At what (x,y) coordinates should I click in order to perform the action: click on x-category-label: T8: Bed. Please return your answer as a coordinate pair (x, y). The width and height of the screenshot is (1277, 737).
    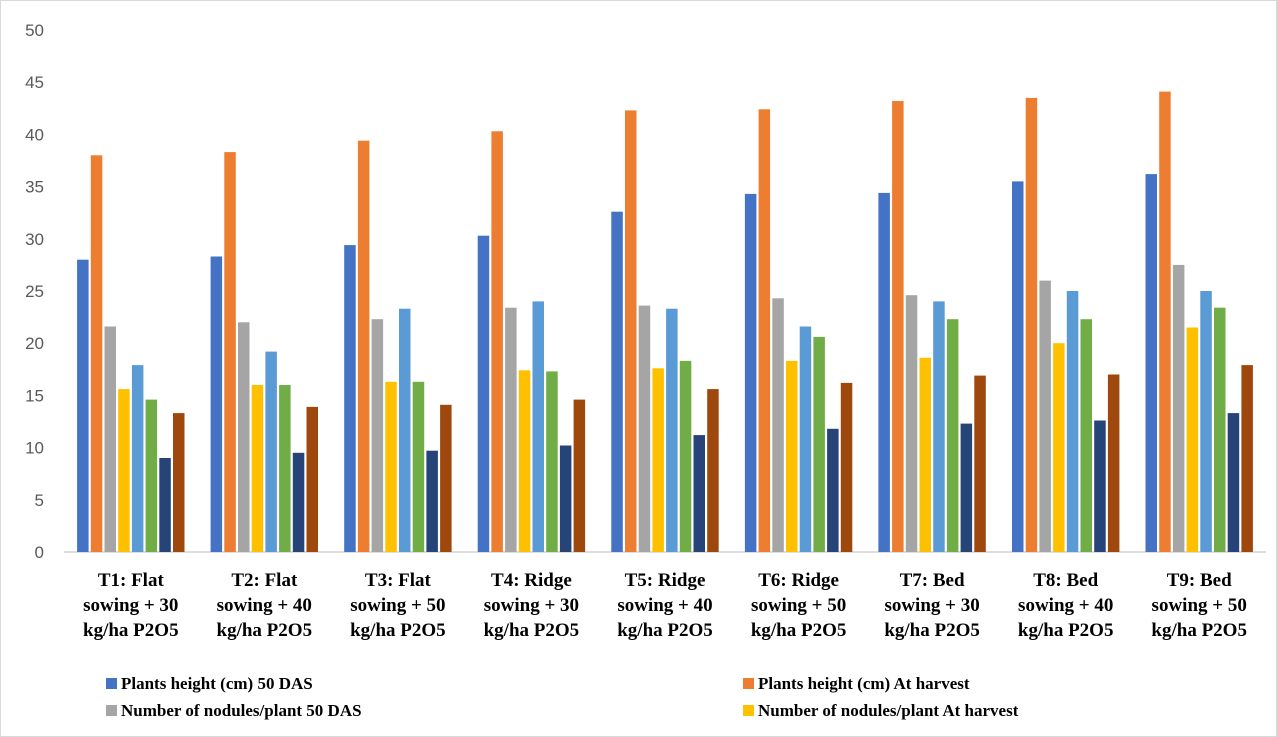
    Looking at the image, I should click on (1065, 580).